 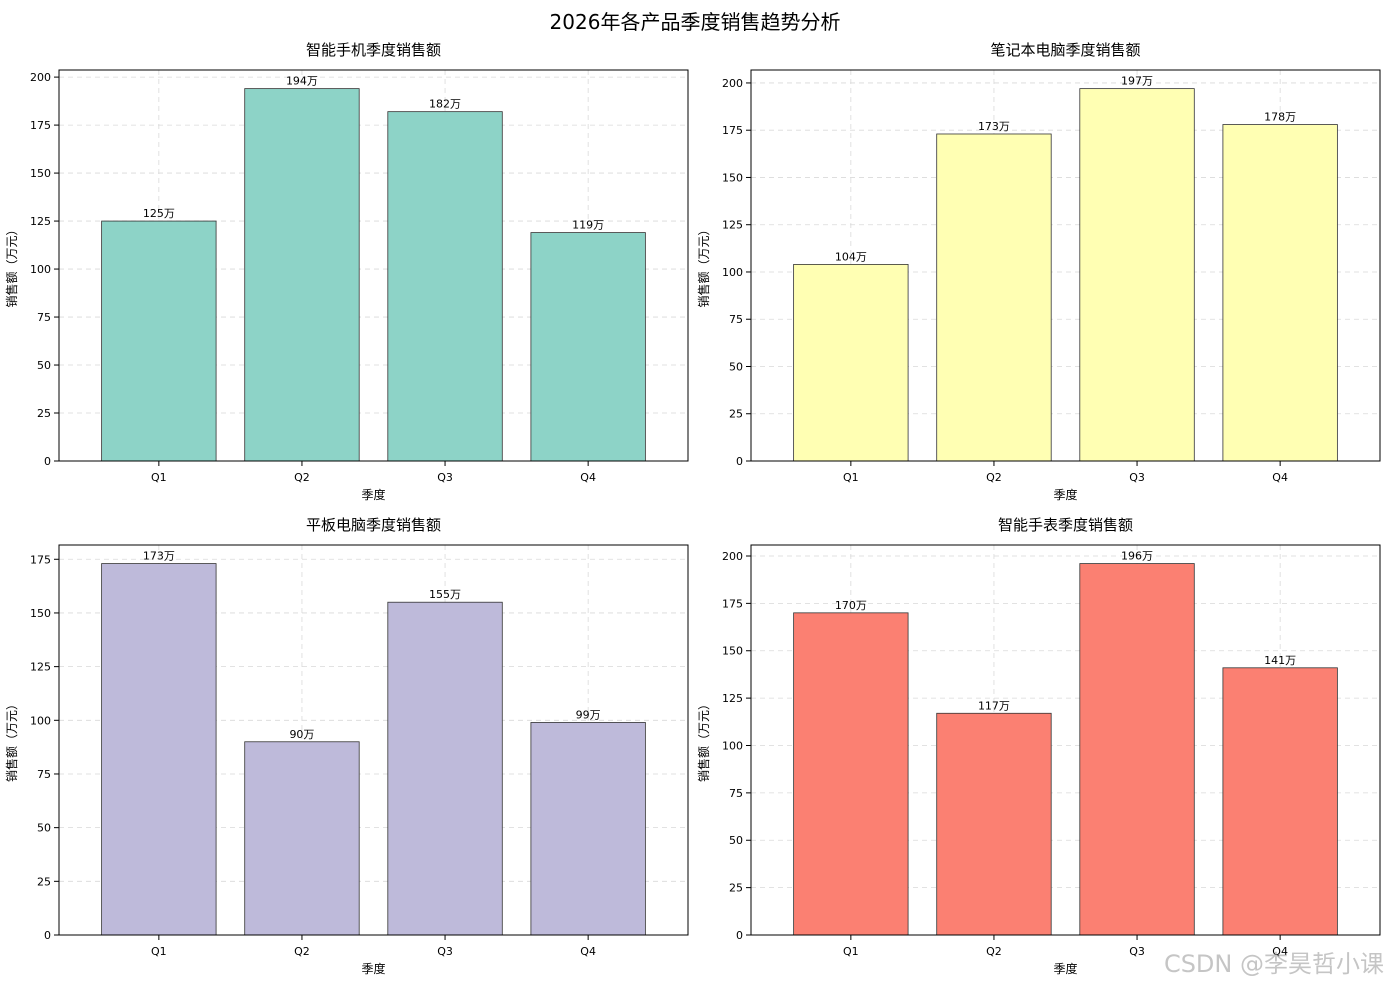 What do you see at coordinates (1065, 50) in the screenshot?
I see `panel-title: 笔记本电脑季度销售额` at bounding box center [1065, 50].